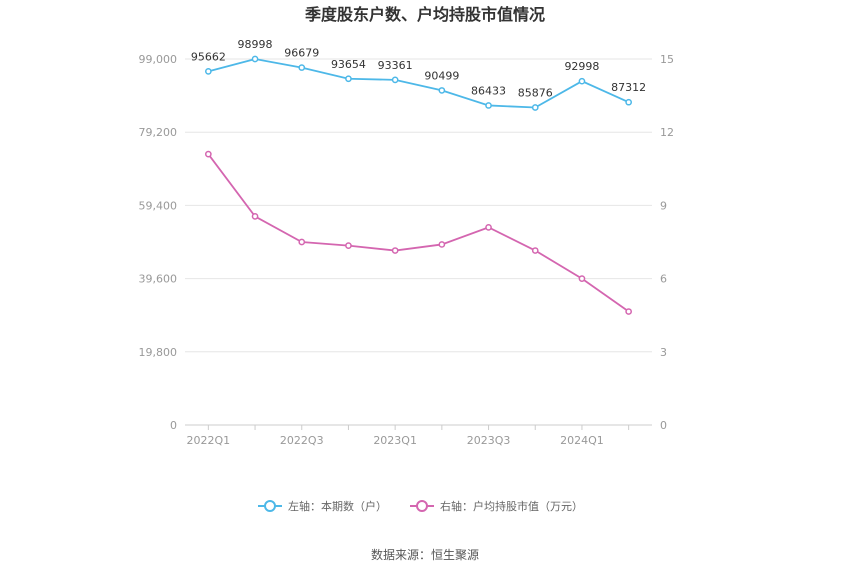 The image size is (850, 575). What do you see at coordinates (302, 440) in the screenshot?
I see `x-tick-label: 2022Q3` at bounding box center [302, 440].